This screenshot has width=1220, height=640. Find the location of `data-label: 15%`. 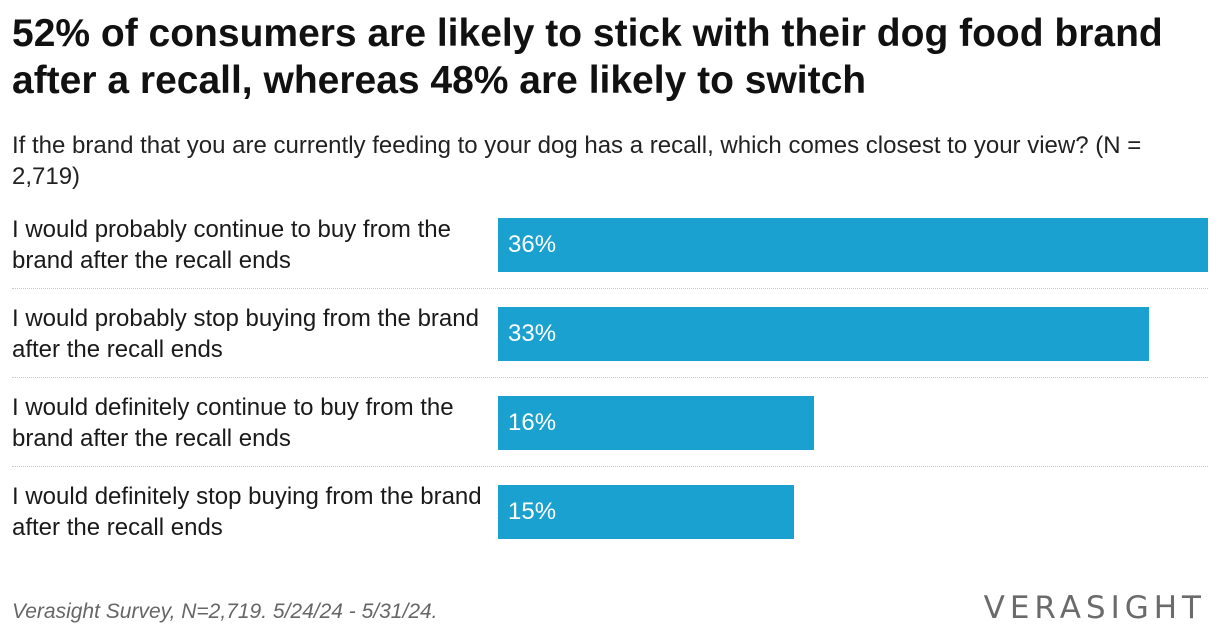

data-label: 15% is located at coordinates (532, 511).